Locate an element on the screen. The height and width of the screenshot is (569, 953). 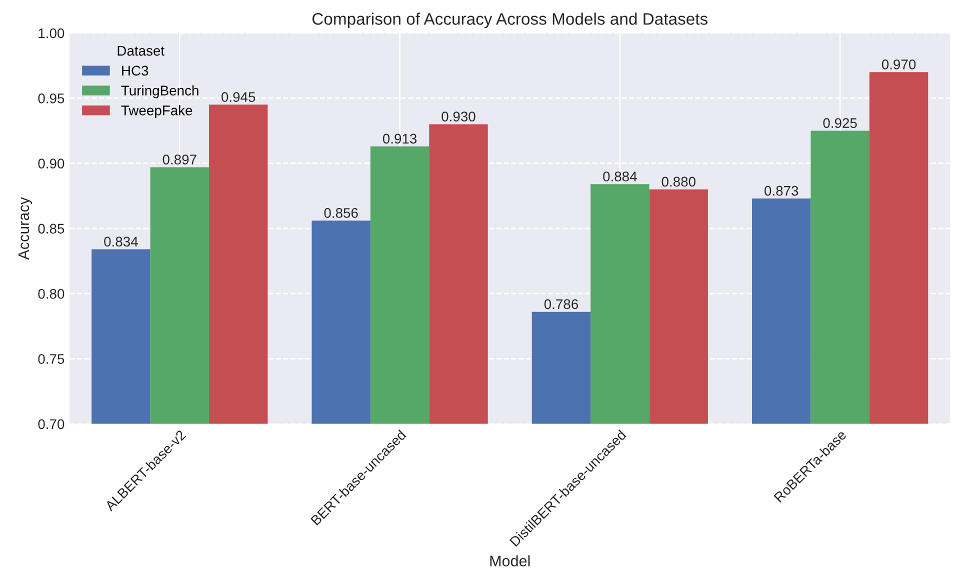
y-tick-label: 0.75 is located at coordinates (51, 359).